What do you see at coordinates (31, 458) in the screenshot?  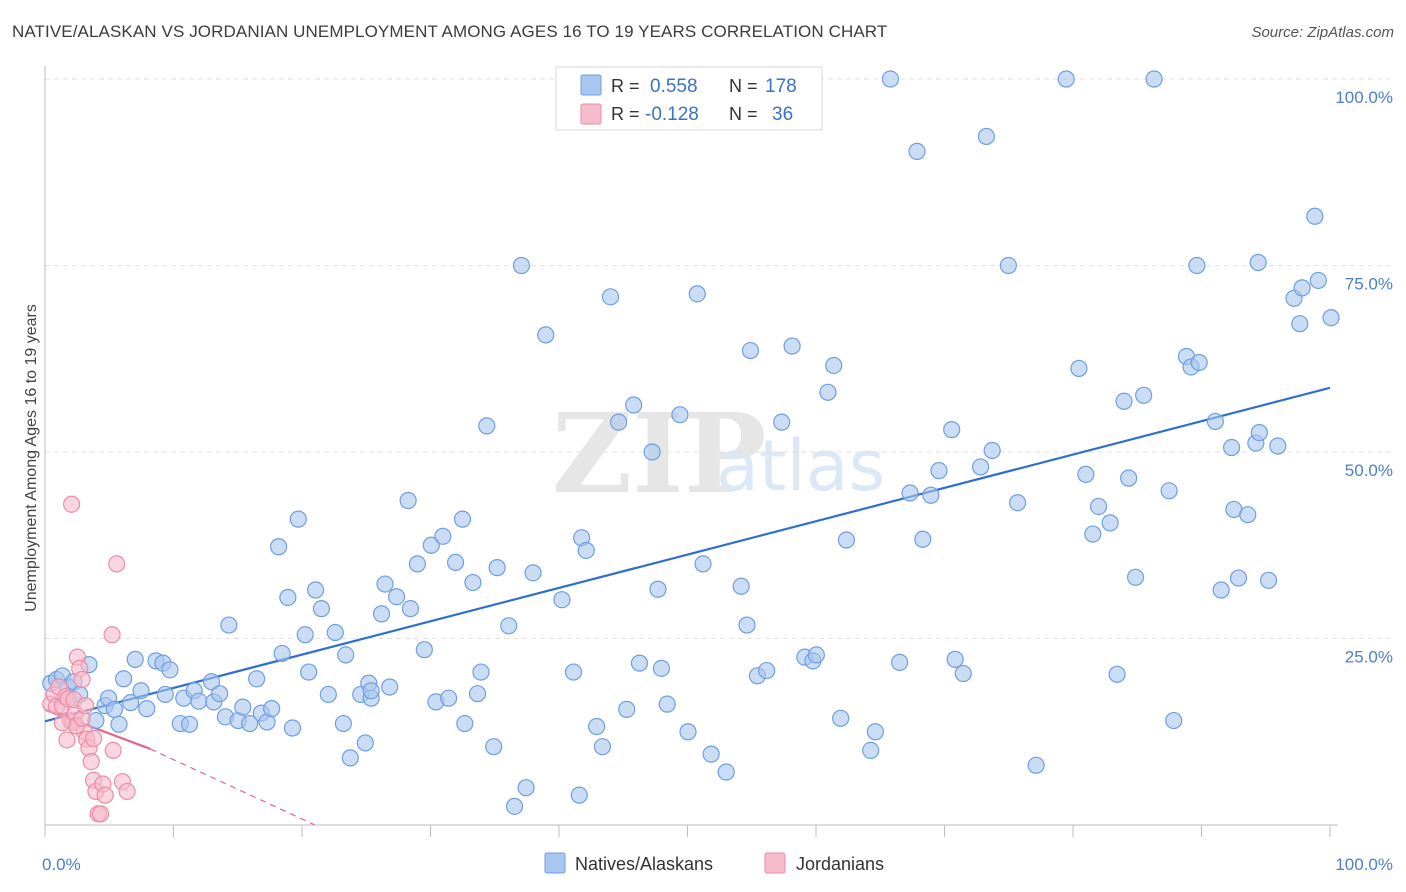 I see `y-axis-label: Unemployment Among Ages 16 to 19 years` at bounding box center [31, 458].